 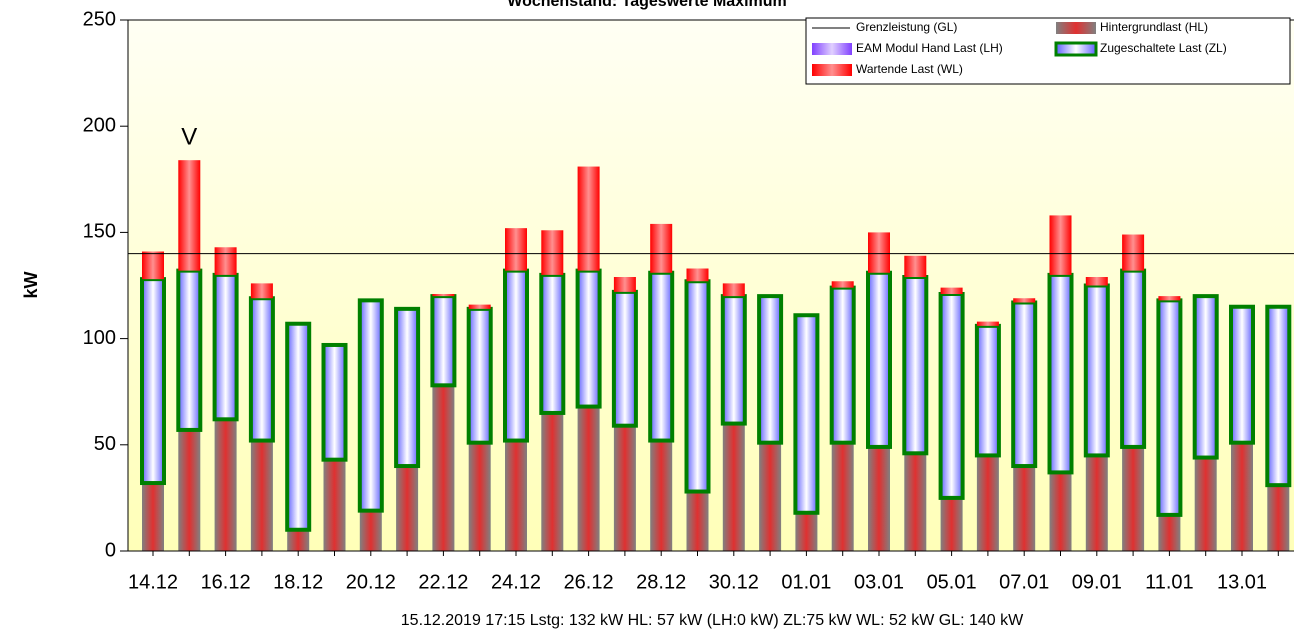 I want to click on y-tick-label: 250, so click(x=99, y=19).